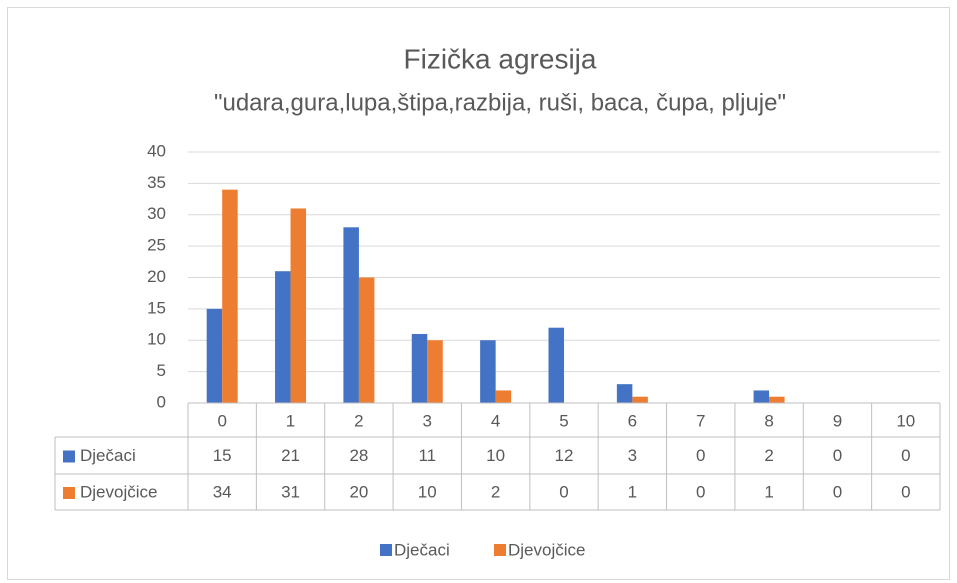  What do you see at coordinates (500, 58) in the screenshot?
I see `chart-title: Fizička agresija` at bounding box center [500, 58].